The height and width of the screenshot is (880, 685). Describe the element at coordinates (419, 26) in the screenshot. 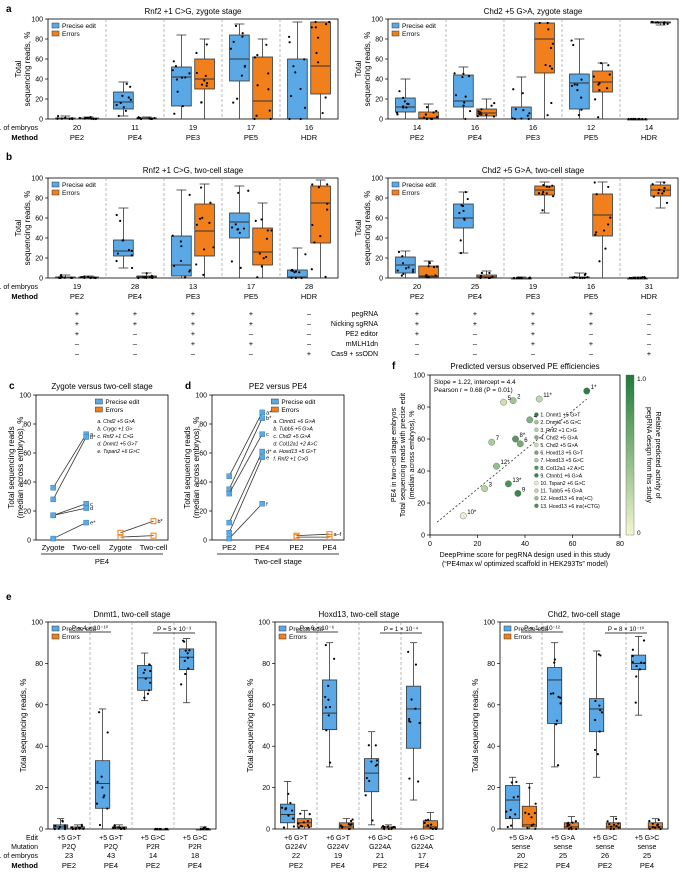

I see `legend-precise: Precise edit` at that location.